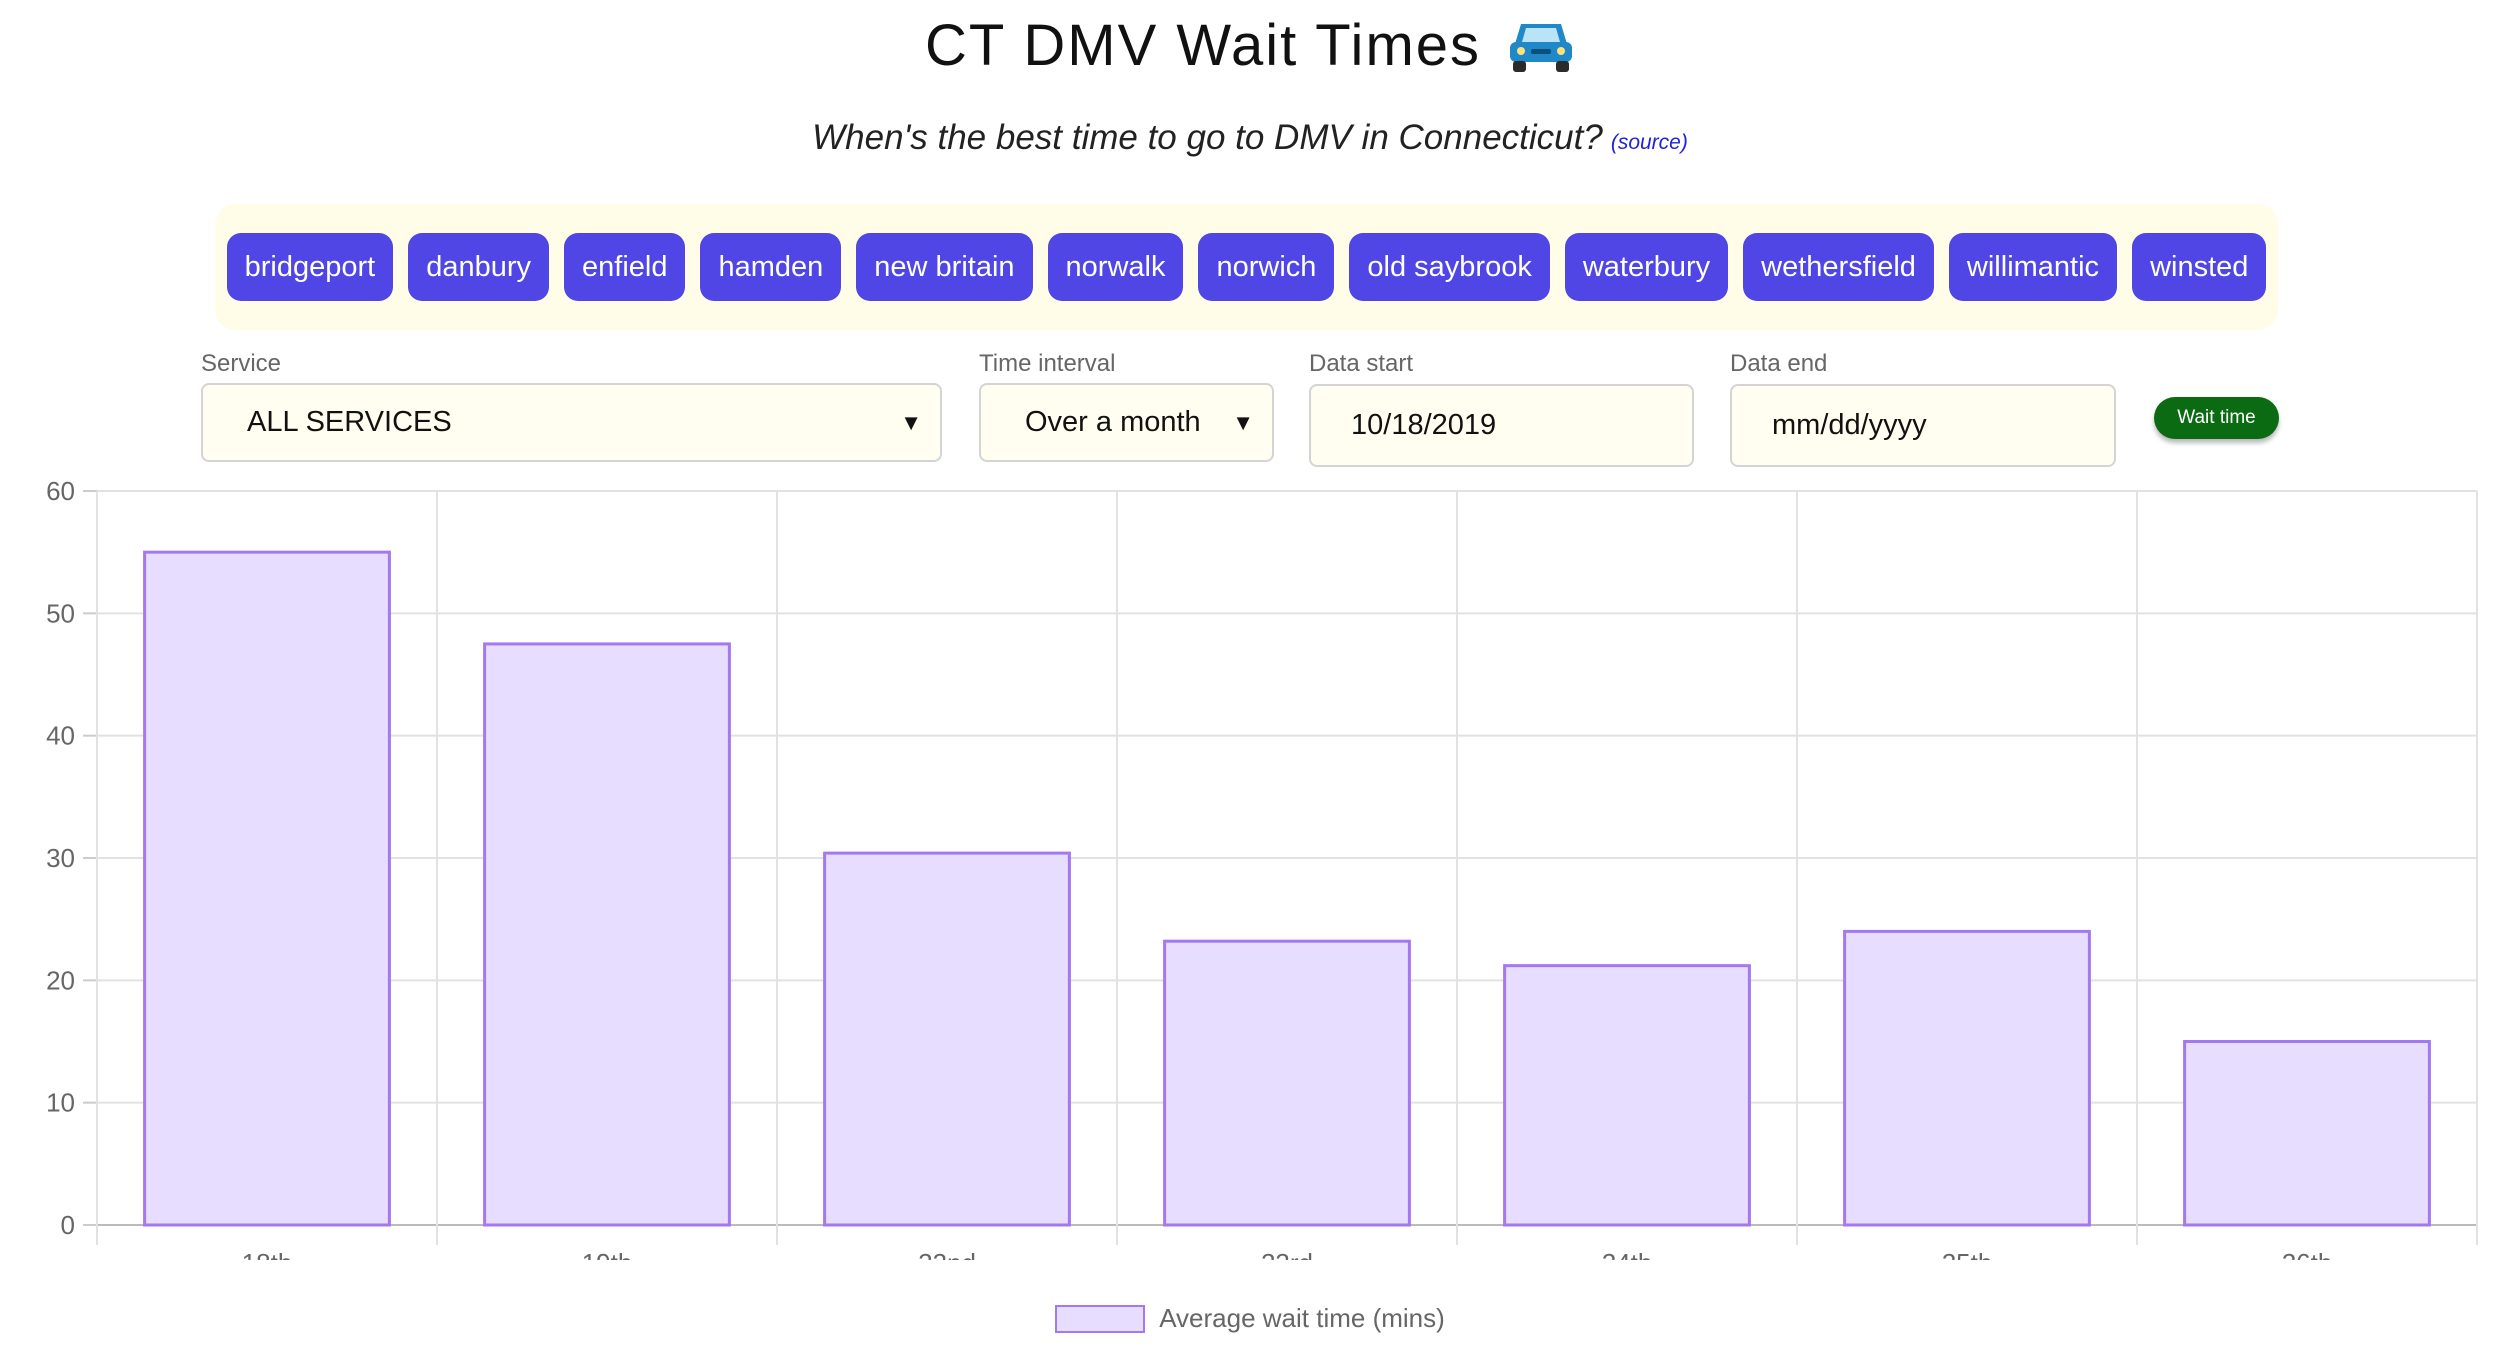 This screenshot has height=1355, width=2500. Describe the element at coordinates (310, 267) in the screenshot. I see `location-button-bridgeport: bridgeport` at that location.